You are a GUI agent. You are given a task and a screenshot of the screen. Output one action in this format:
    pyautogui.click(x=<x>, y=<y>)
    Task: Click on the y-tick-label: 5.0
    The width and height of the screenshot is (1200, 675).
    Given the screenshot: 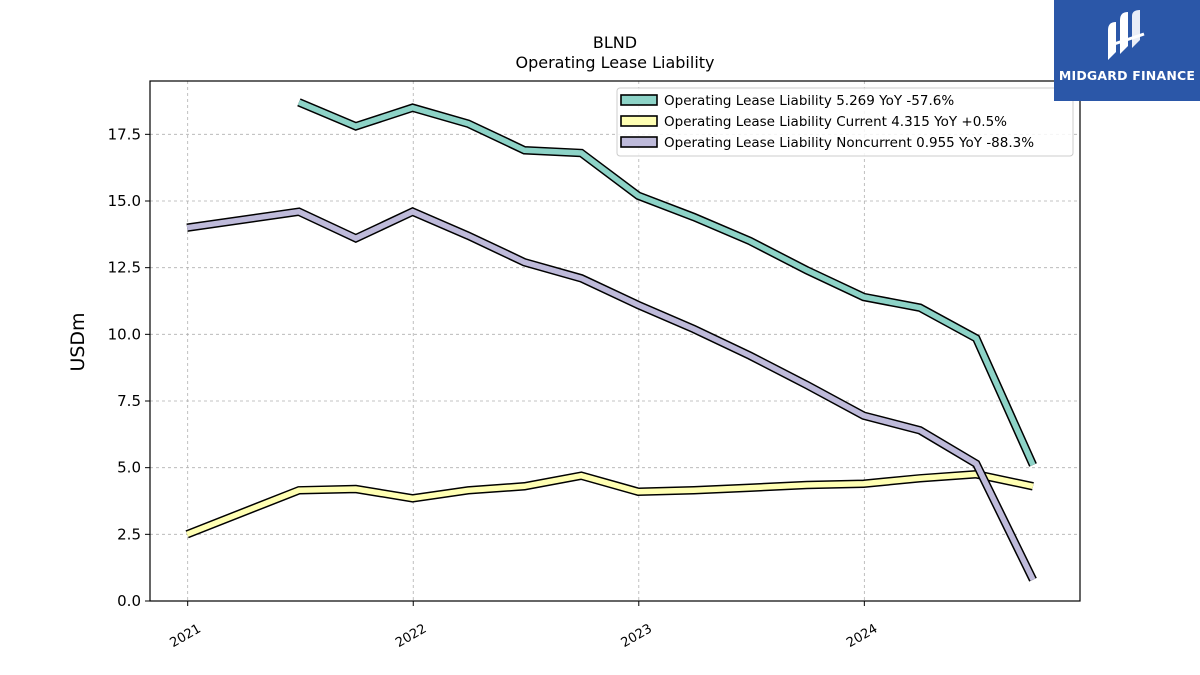 What is the action you would take?
    pyautogui.click(x=129, y=468)
    